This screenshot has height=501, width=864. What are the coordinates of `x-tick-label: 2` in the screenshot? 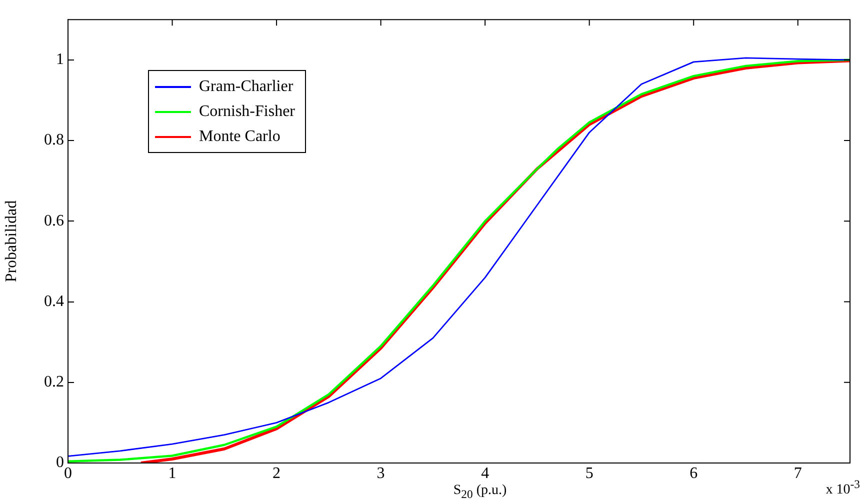 It's located at (276, 473).